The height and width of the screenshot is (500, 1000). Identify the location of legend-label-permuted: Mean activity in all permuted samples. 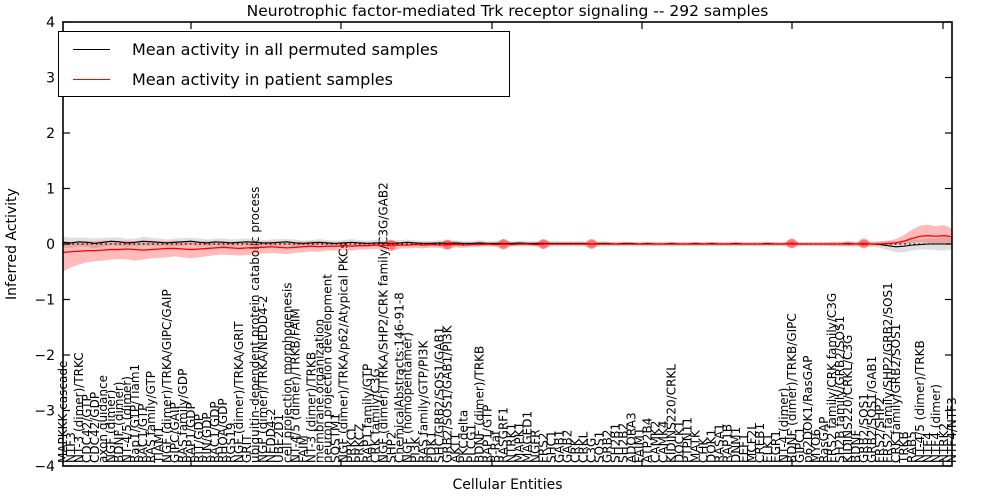
(285, 49).